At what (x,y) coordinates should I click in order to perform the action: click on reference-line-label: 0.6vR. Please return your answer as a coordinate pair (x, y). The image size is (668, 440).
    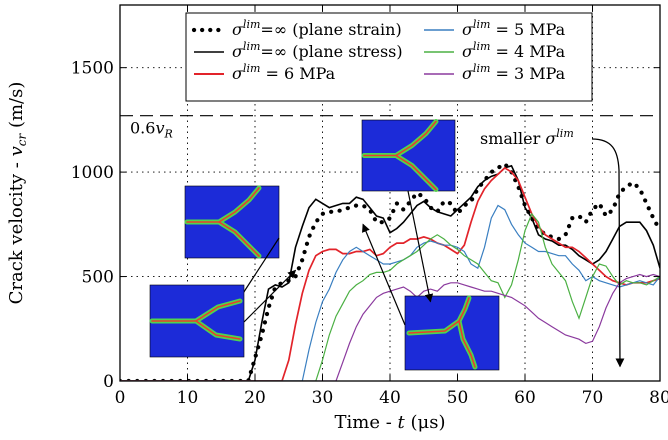
    Looking at the image, I should click on (151, 130).